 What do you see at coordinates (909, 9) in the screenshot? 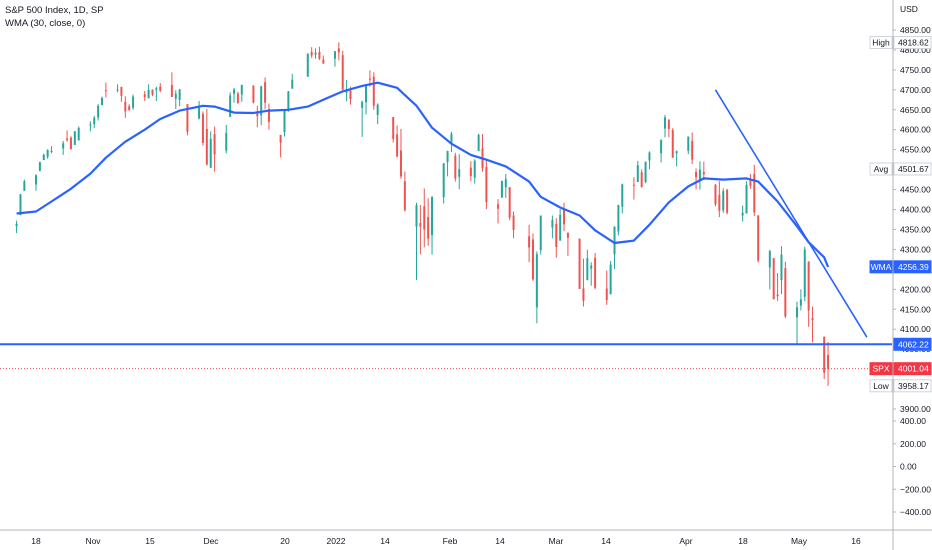
I see `axis-title: USD` at bounding box center [909, 9].